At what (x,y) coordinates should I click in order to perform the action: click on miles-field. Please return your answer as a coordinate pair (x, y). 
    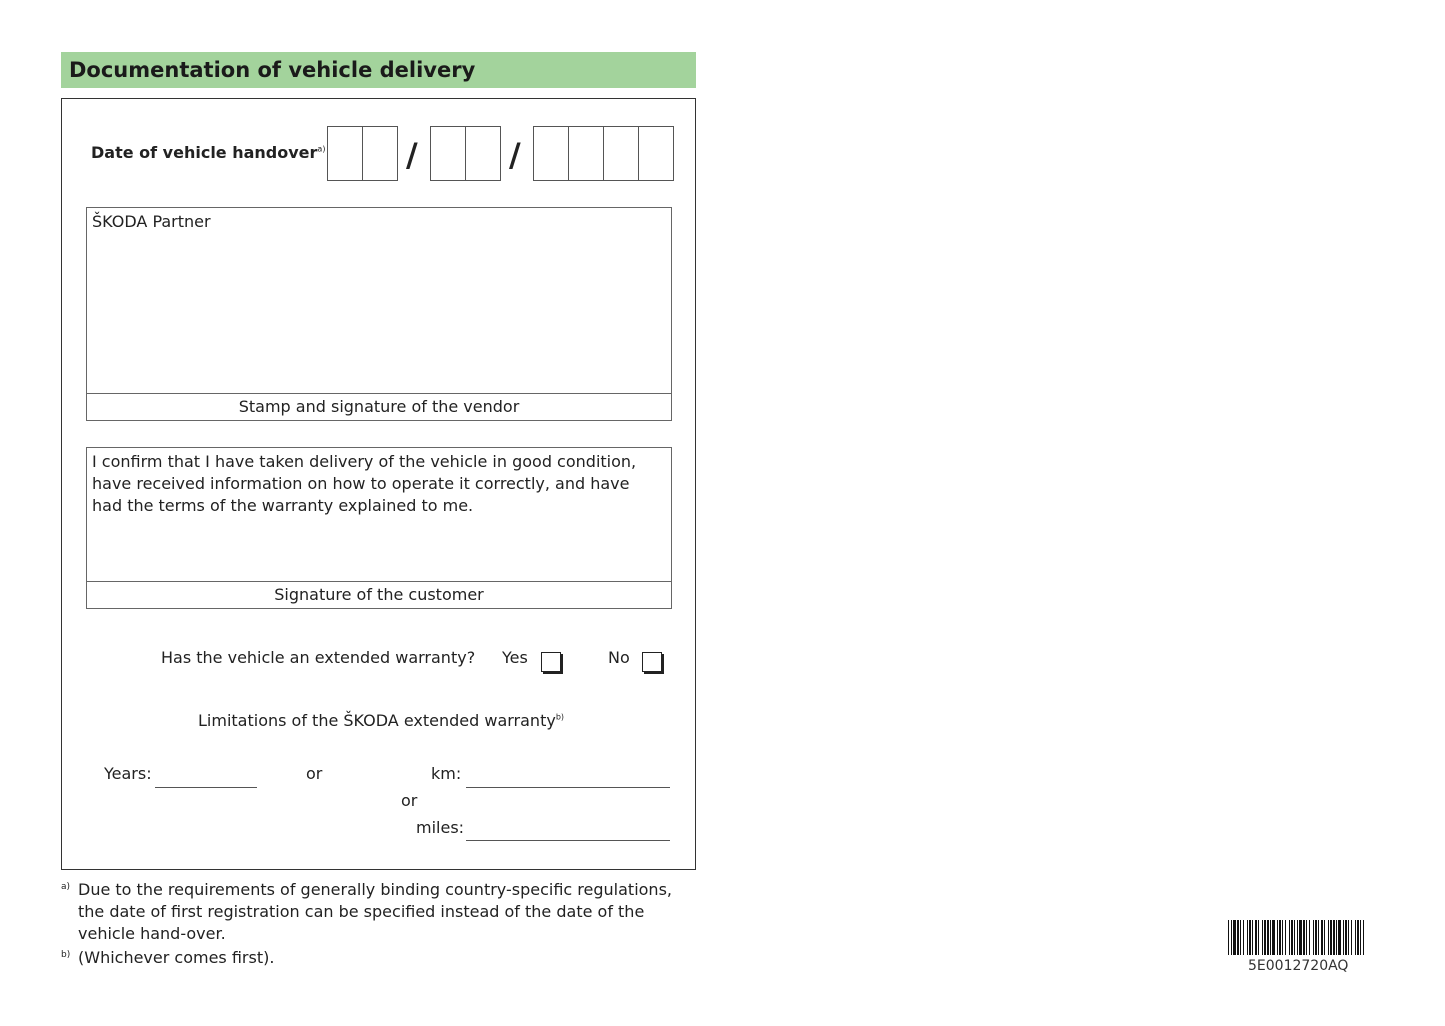
    Looking at the image, I should click on (568, 840).